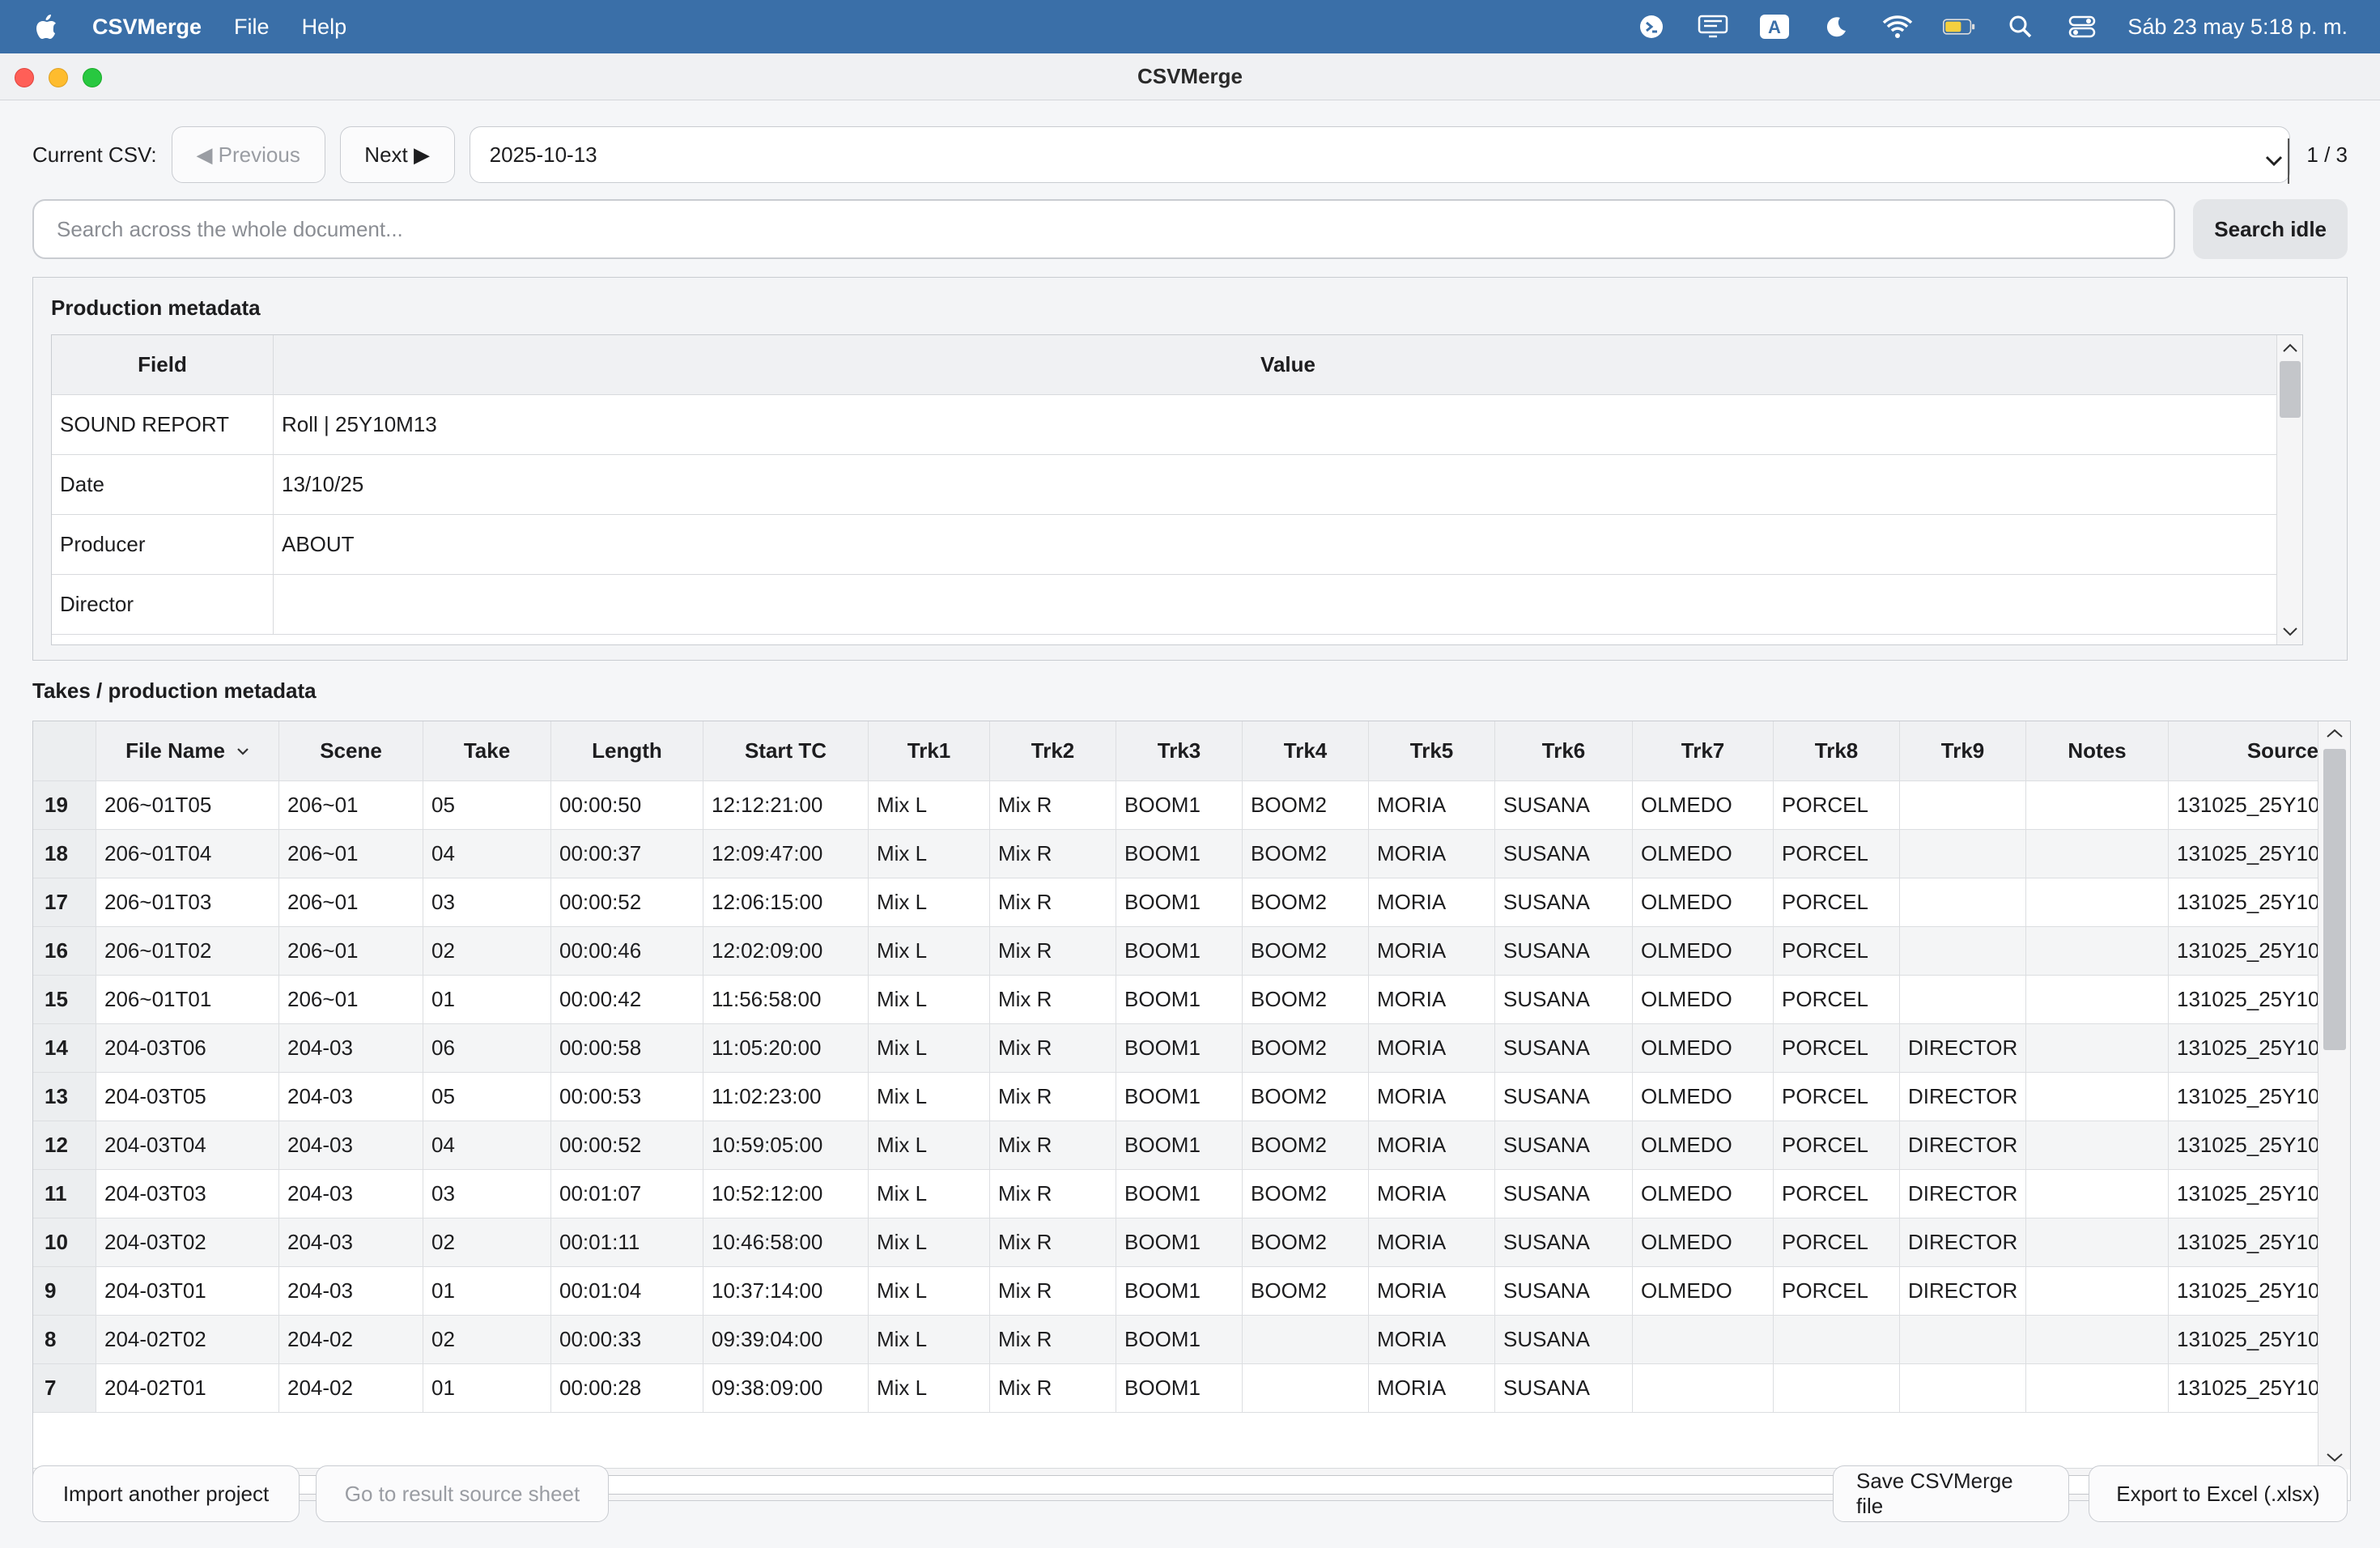 The height and width of the screenshot is (1548, 2380). Describe the element at coordinates (2244, 750) in the screenshot. I see `column-header-source: Source` at that location.